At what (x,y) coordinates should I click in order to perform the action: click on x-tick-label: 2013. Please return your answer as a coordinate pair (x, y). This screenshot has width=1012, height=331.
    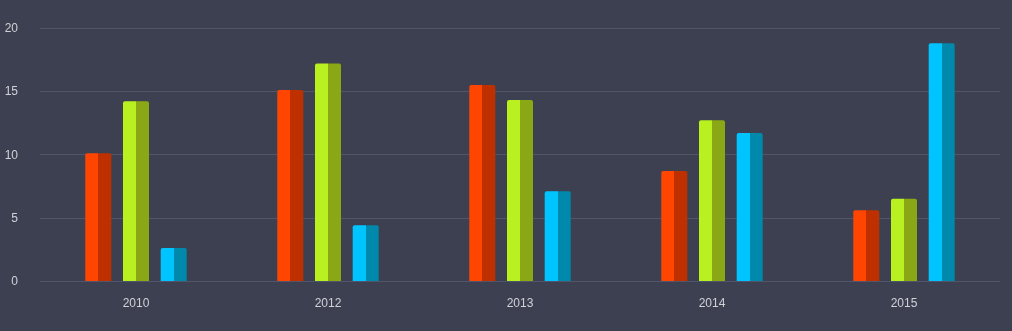
    Looking at the image, I should click on (520, 303).